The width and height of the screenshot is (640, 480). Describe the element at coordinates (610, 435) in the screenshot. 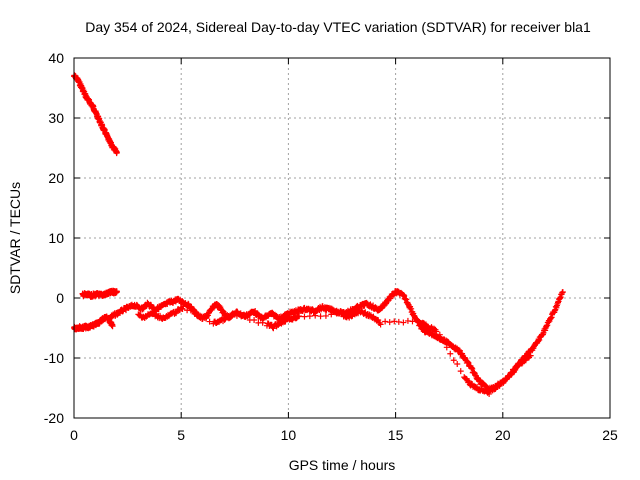

I see `x-tick-label: 25` at that location.